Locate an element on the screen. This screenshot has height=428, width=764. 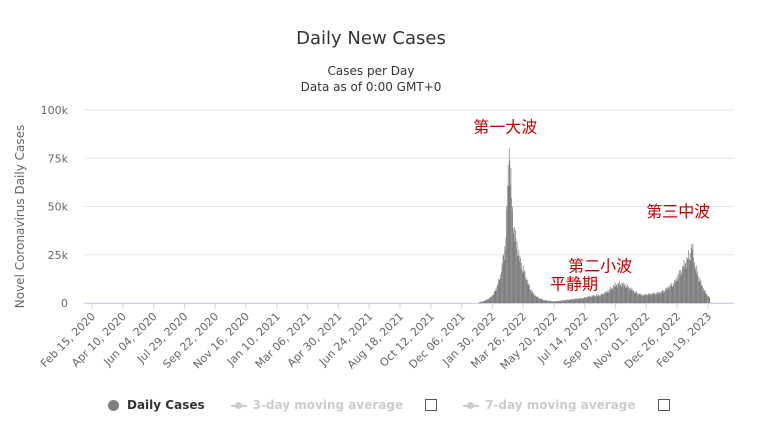
chart-annotation: 第三中波 is located at coordinates (678, 211).